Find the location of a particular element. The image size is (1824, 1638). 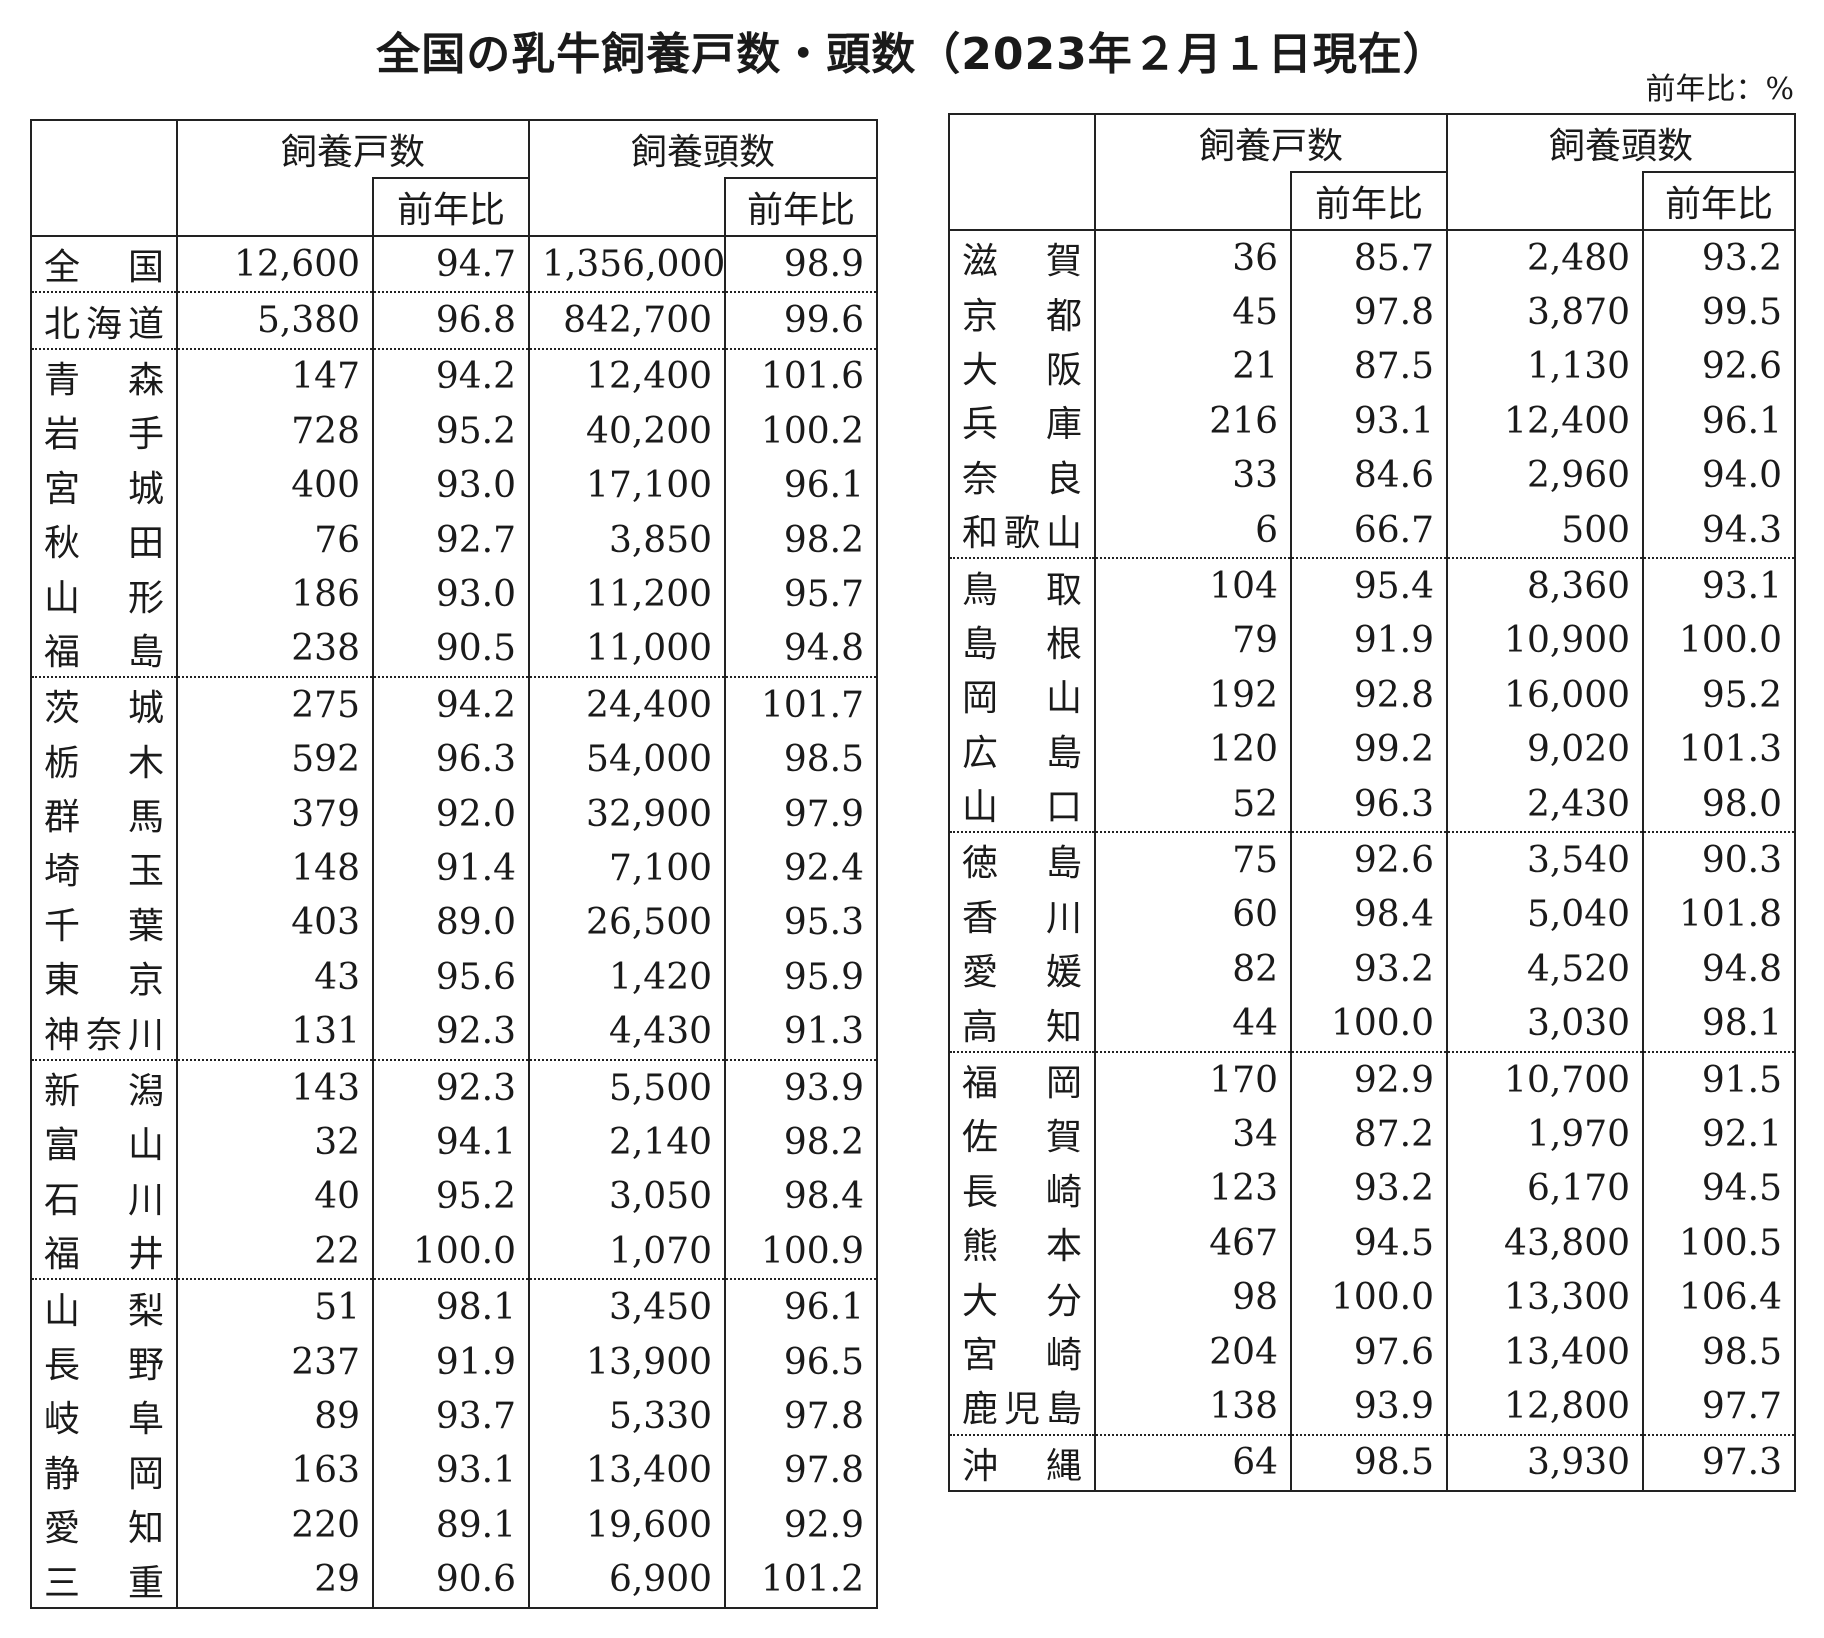

prefecture-name: 京 都 is located at coordinates (1022, 312).